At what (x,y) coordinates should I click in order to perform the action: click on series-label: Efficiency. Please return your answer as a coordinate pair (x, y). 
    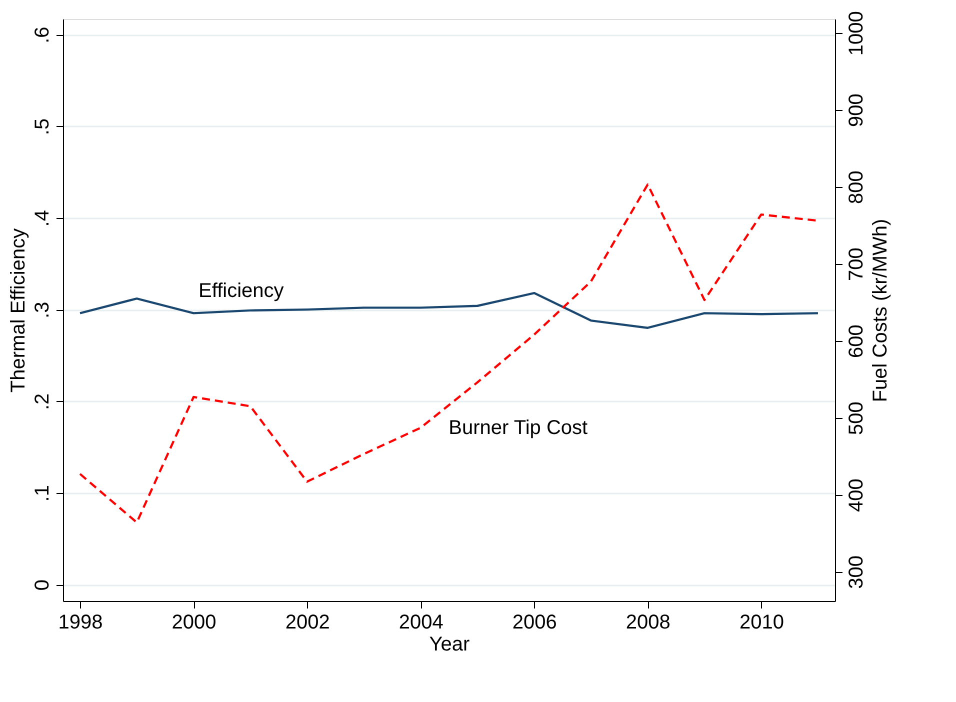
    Looking at the image, I should click on (241, 291).